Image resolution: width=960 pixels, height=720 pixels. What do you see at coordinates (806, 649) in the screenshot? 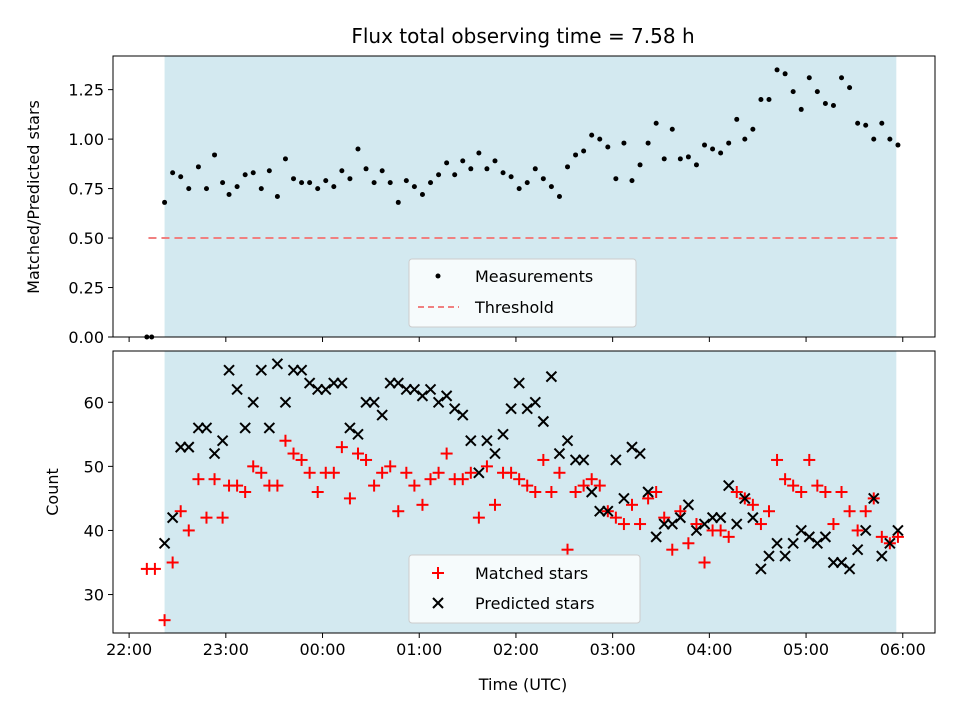
I see `x-tick-label: 05:00` at bounding box center [806, 649].